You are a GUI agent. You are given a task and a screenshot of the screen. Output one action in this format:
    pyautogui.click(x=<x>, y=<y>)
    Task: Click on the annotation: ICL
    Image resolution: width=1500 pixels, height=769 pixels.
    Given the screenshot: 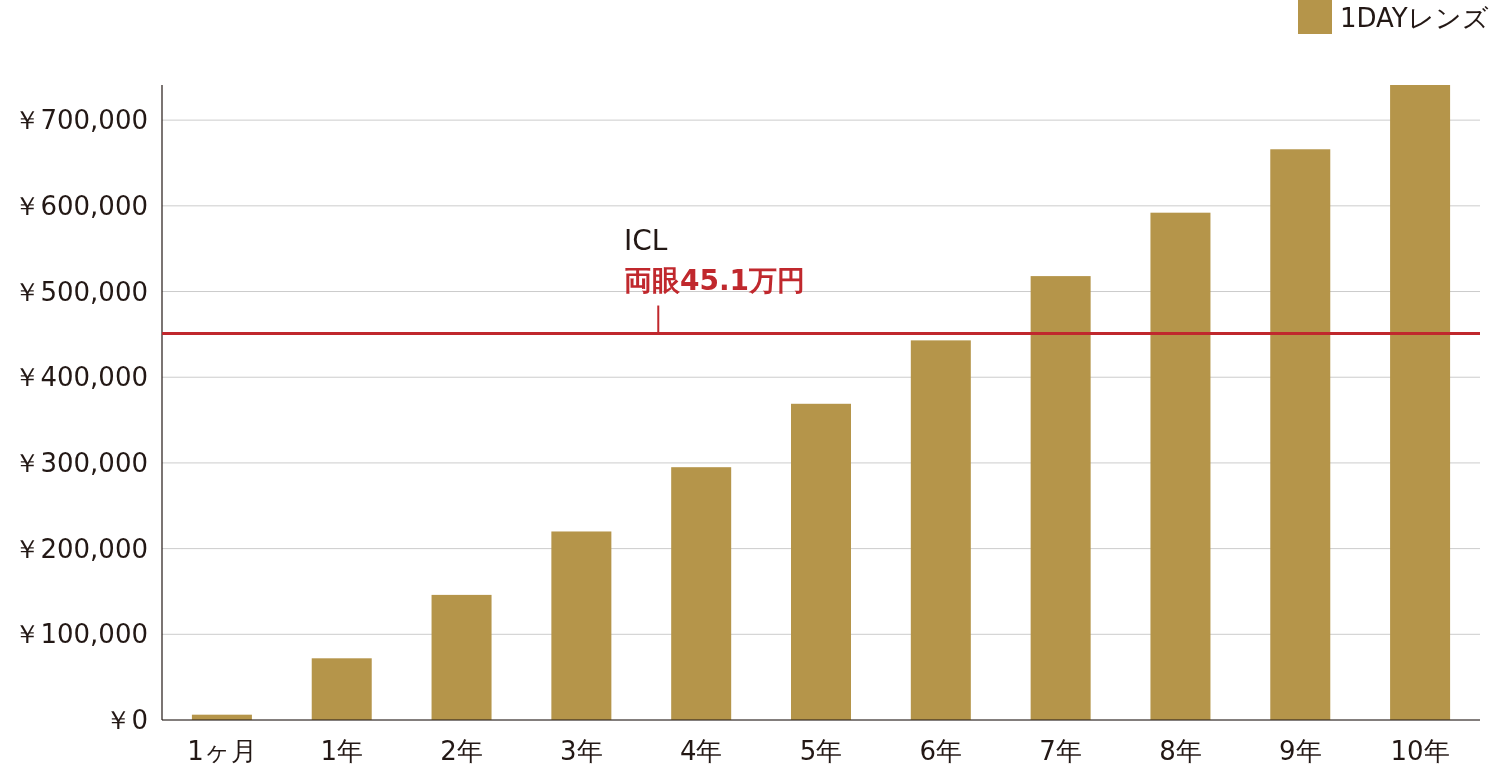 What is the action you would take?
    pyautogui.click(x=646, y=240)
    